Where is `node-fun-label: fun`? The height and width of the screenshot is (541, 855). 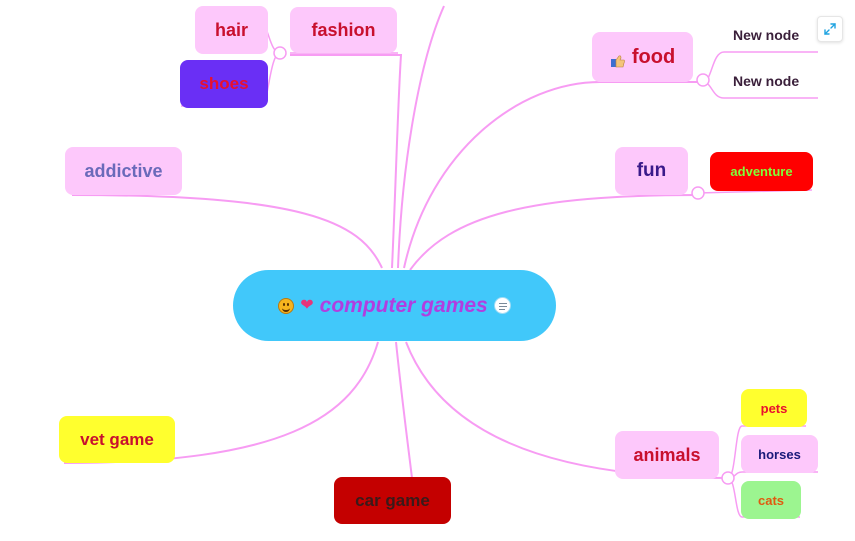 node-fun-label: fun is located at coordinates (651, 170).